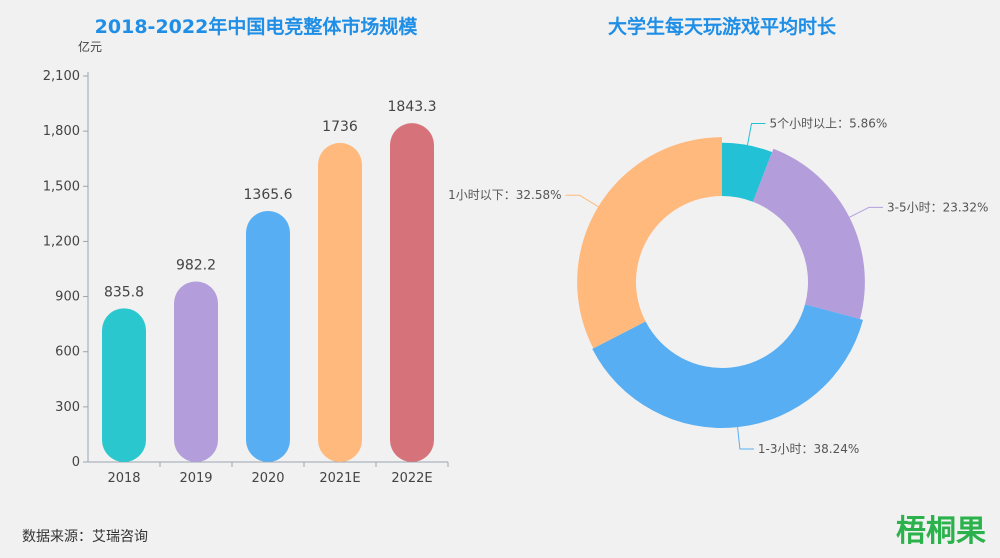 The height and width of the screenshot is (558, 1000). Describe the element at coordinates (196, 265) in the screenshot. I see `bar-value-label: 982.2` at that location.